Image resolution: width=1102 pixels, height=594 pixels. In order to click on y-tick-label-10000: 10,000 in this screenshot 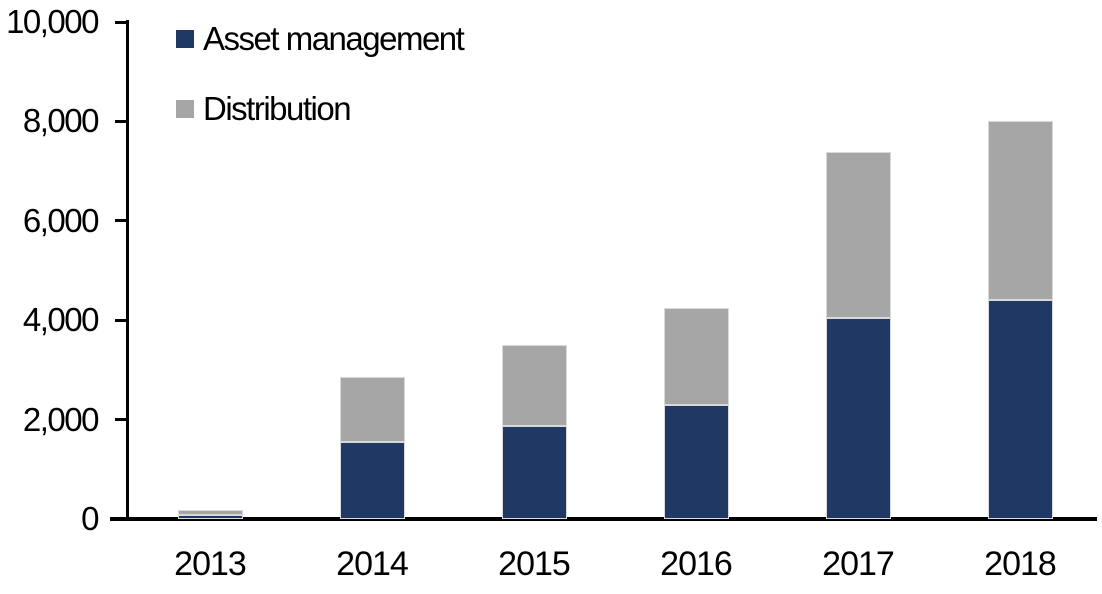, I will do `click(52, 21)`.